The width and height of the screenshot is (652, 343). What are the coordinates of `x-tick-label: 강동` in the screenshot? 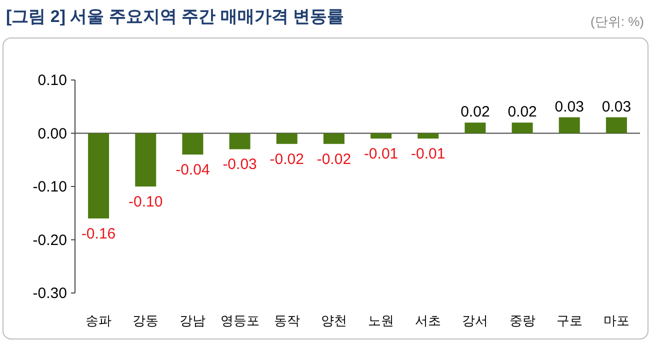 It's located at (145, 320).